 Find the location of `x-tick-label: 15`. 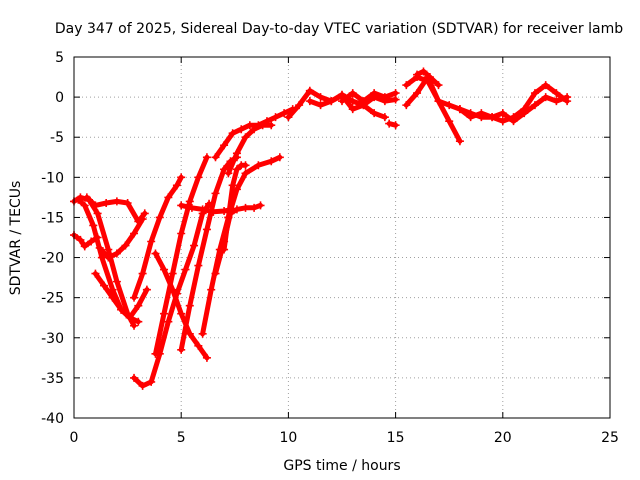

x-tick-label: 15 is located at coordinates (396, 438).